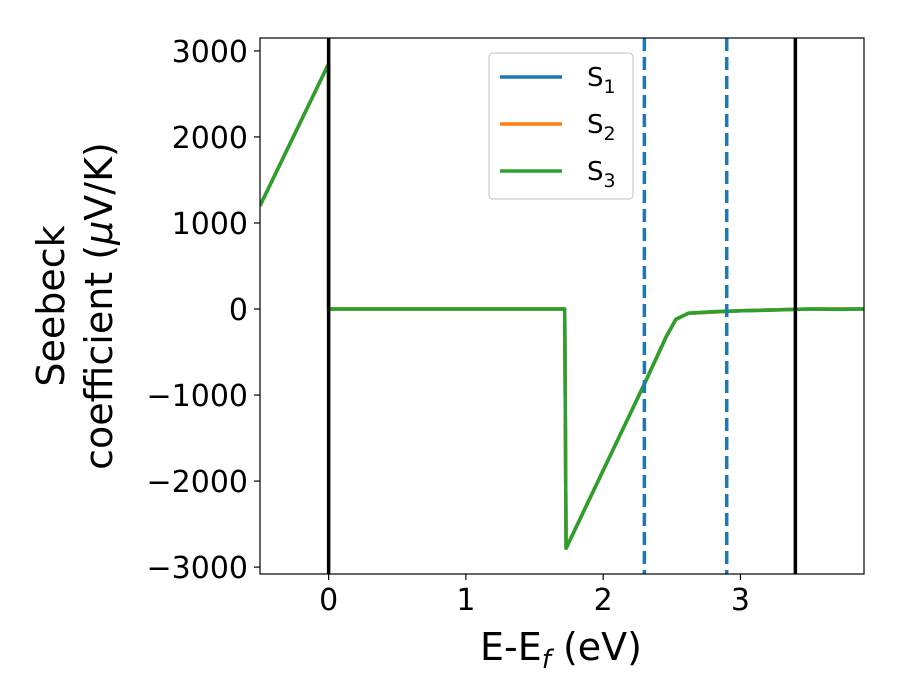 The image size is (900, 700). Describe the element at coordinates (197, 396) in the screenshot. I see `y-tick-label-4: −1000` at that location.